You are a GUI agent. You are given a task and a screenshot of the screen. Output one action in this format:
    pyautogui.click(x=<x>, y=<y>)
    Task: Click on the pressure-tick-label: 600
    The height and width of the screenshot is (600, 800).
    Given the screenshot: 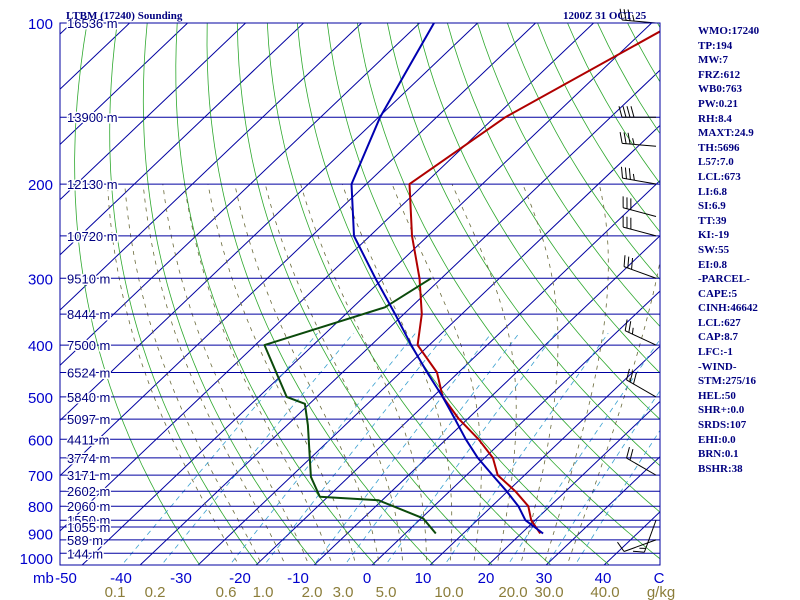 What is the action you would take?
    pyautogui.click(x=40, y=440)
    